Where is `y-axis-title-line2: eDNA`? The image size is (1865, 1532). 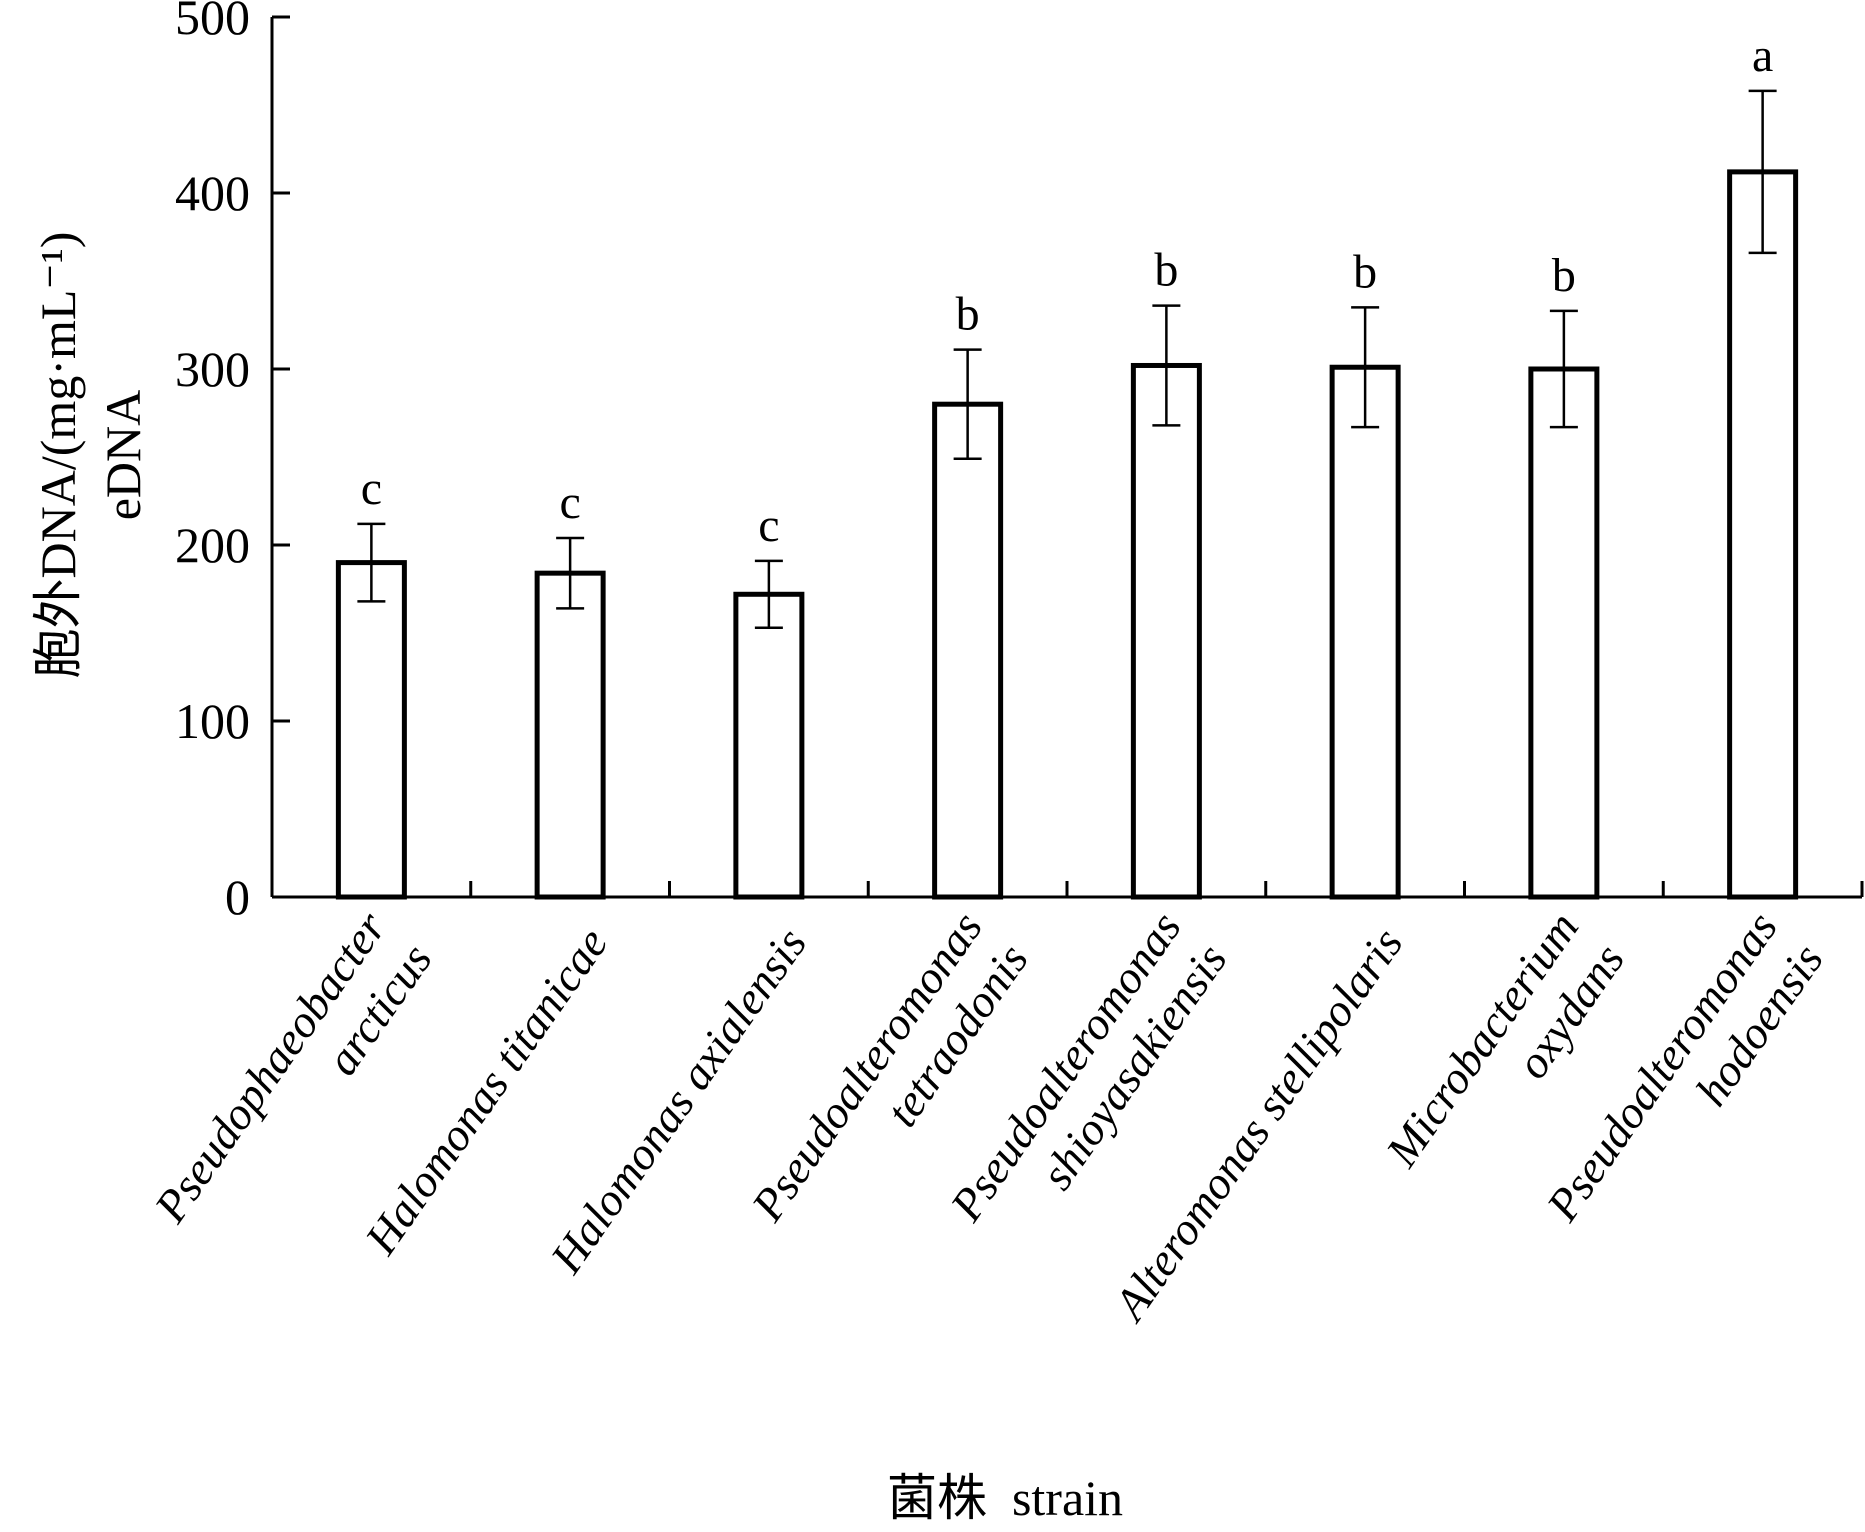
y-axis-title-line2: eDNA is located at coordinates (123, 455).